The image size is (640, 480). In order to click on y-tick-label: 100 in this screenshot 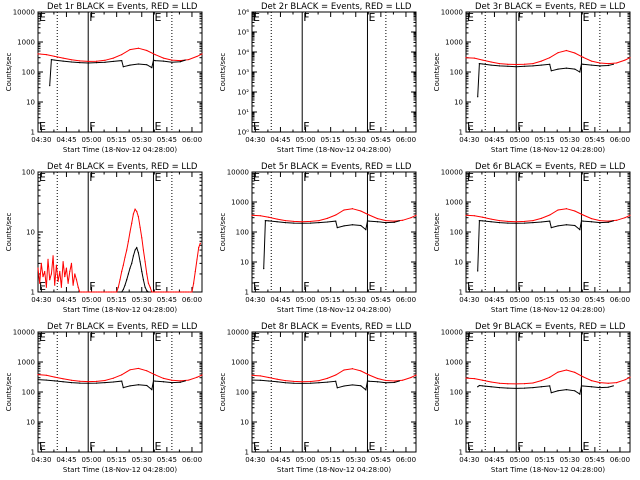, I will do `click(456, 393)`.